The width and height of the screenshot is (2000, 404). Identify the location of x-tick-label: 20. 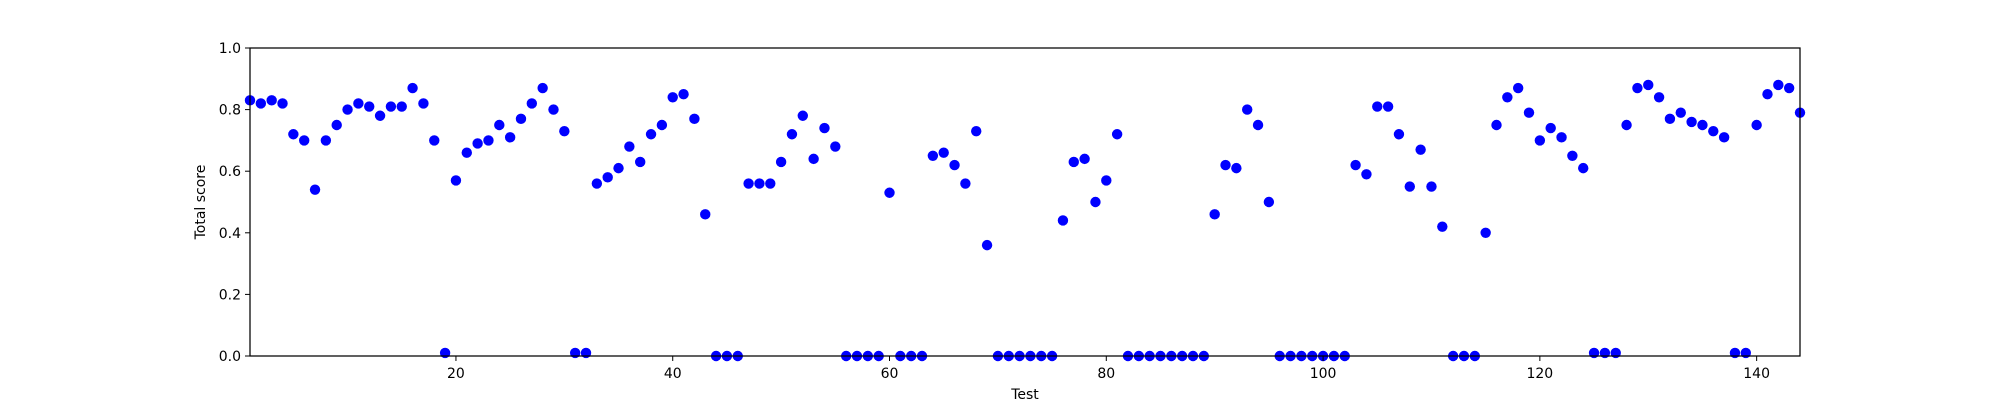
(456, 374).